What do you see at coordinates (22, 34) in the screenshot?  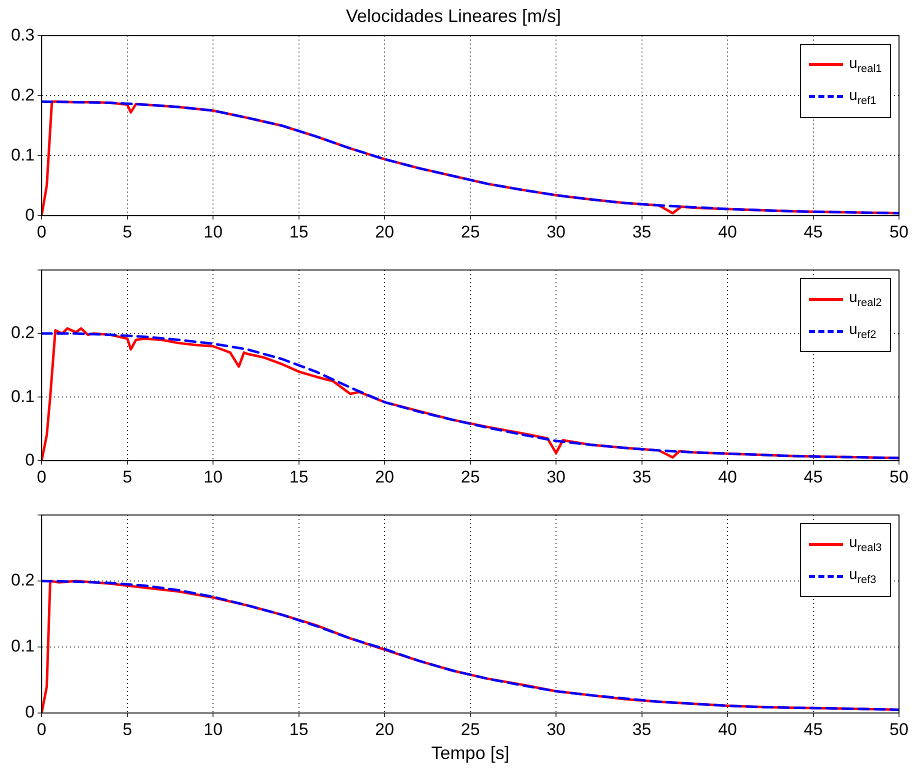 I see `y-tick-label: 0.3` at bounding box center [22, 34].